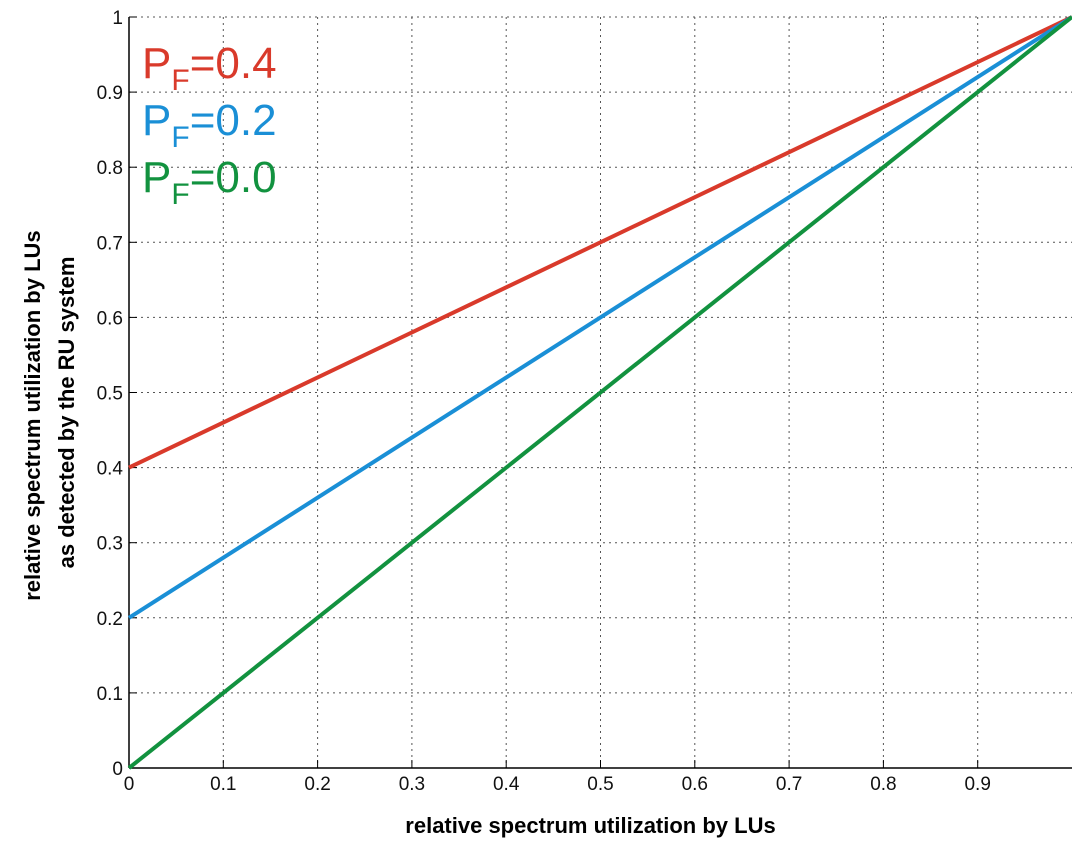 The width and height of the screenshot is (1072, 841). I want to click on y-tick-label: 0.3, so click(110, 544).